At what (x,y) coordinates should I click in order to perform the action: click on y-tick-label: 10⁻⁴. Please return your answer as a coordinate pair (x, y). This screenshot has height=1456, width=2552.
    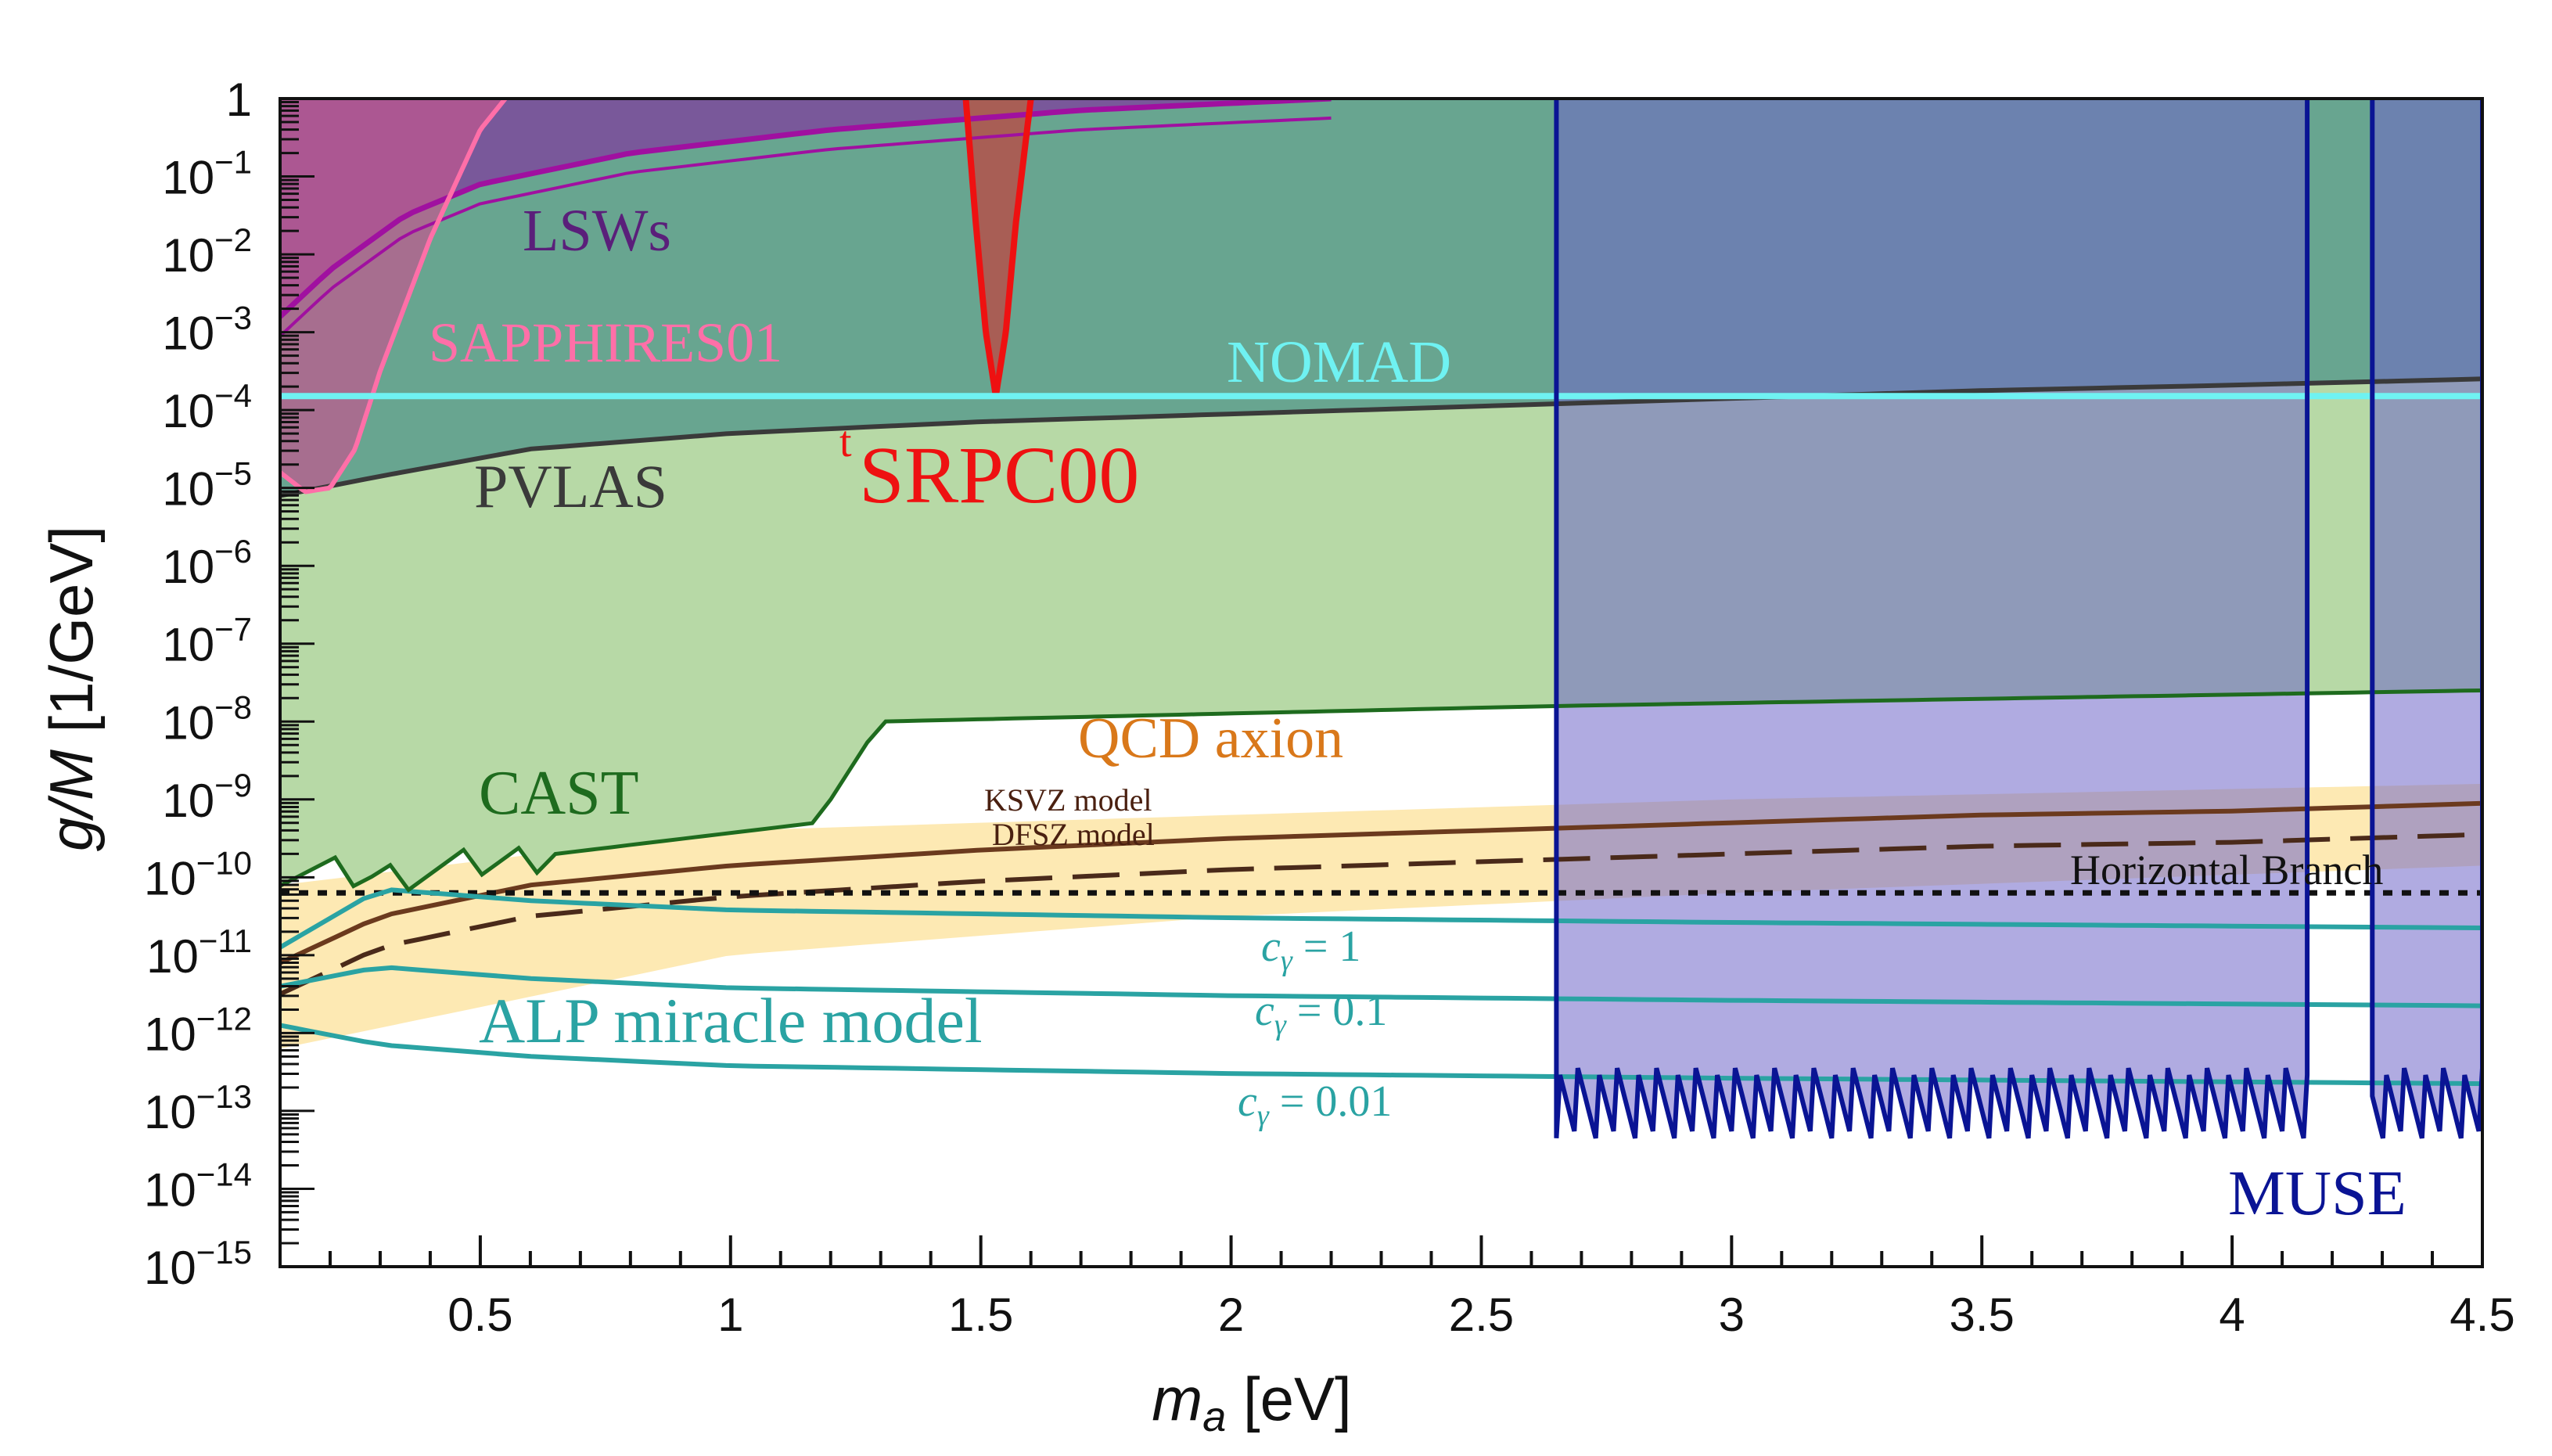
    Looking at the image, I should click on (207, 407).